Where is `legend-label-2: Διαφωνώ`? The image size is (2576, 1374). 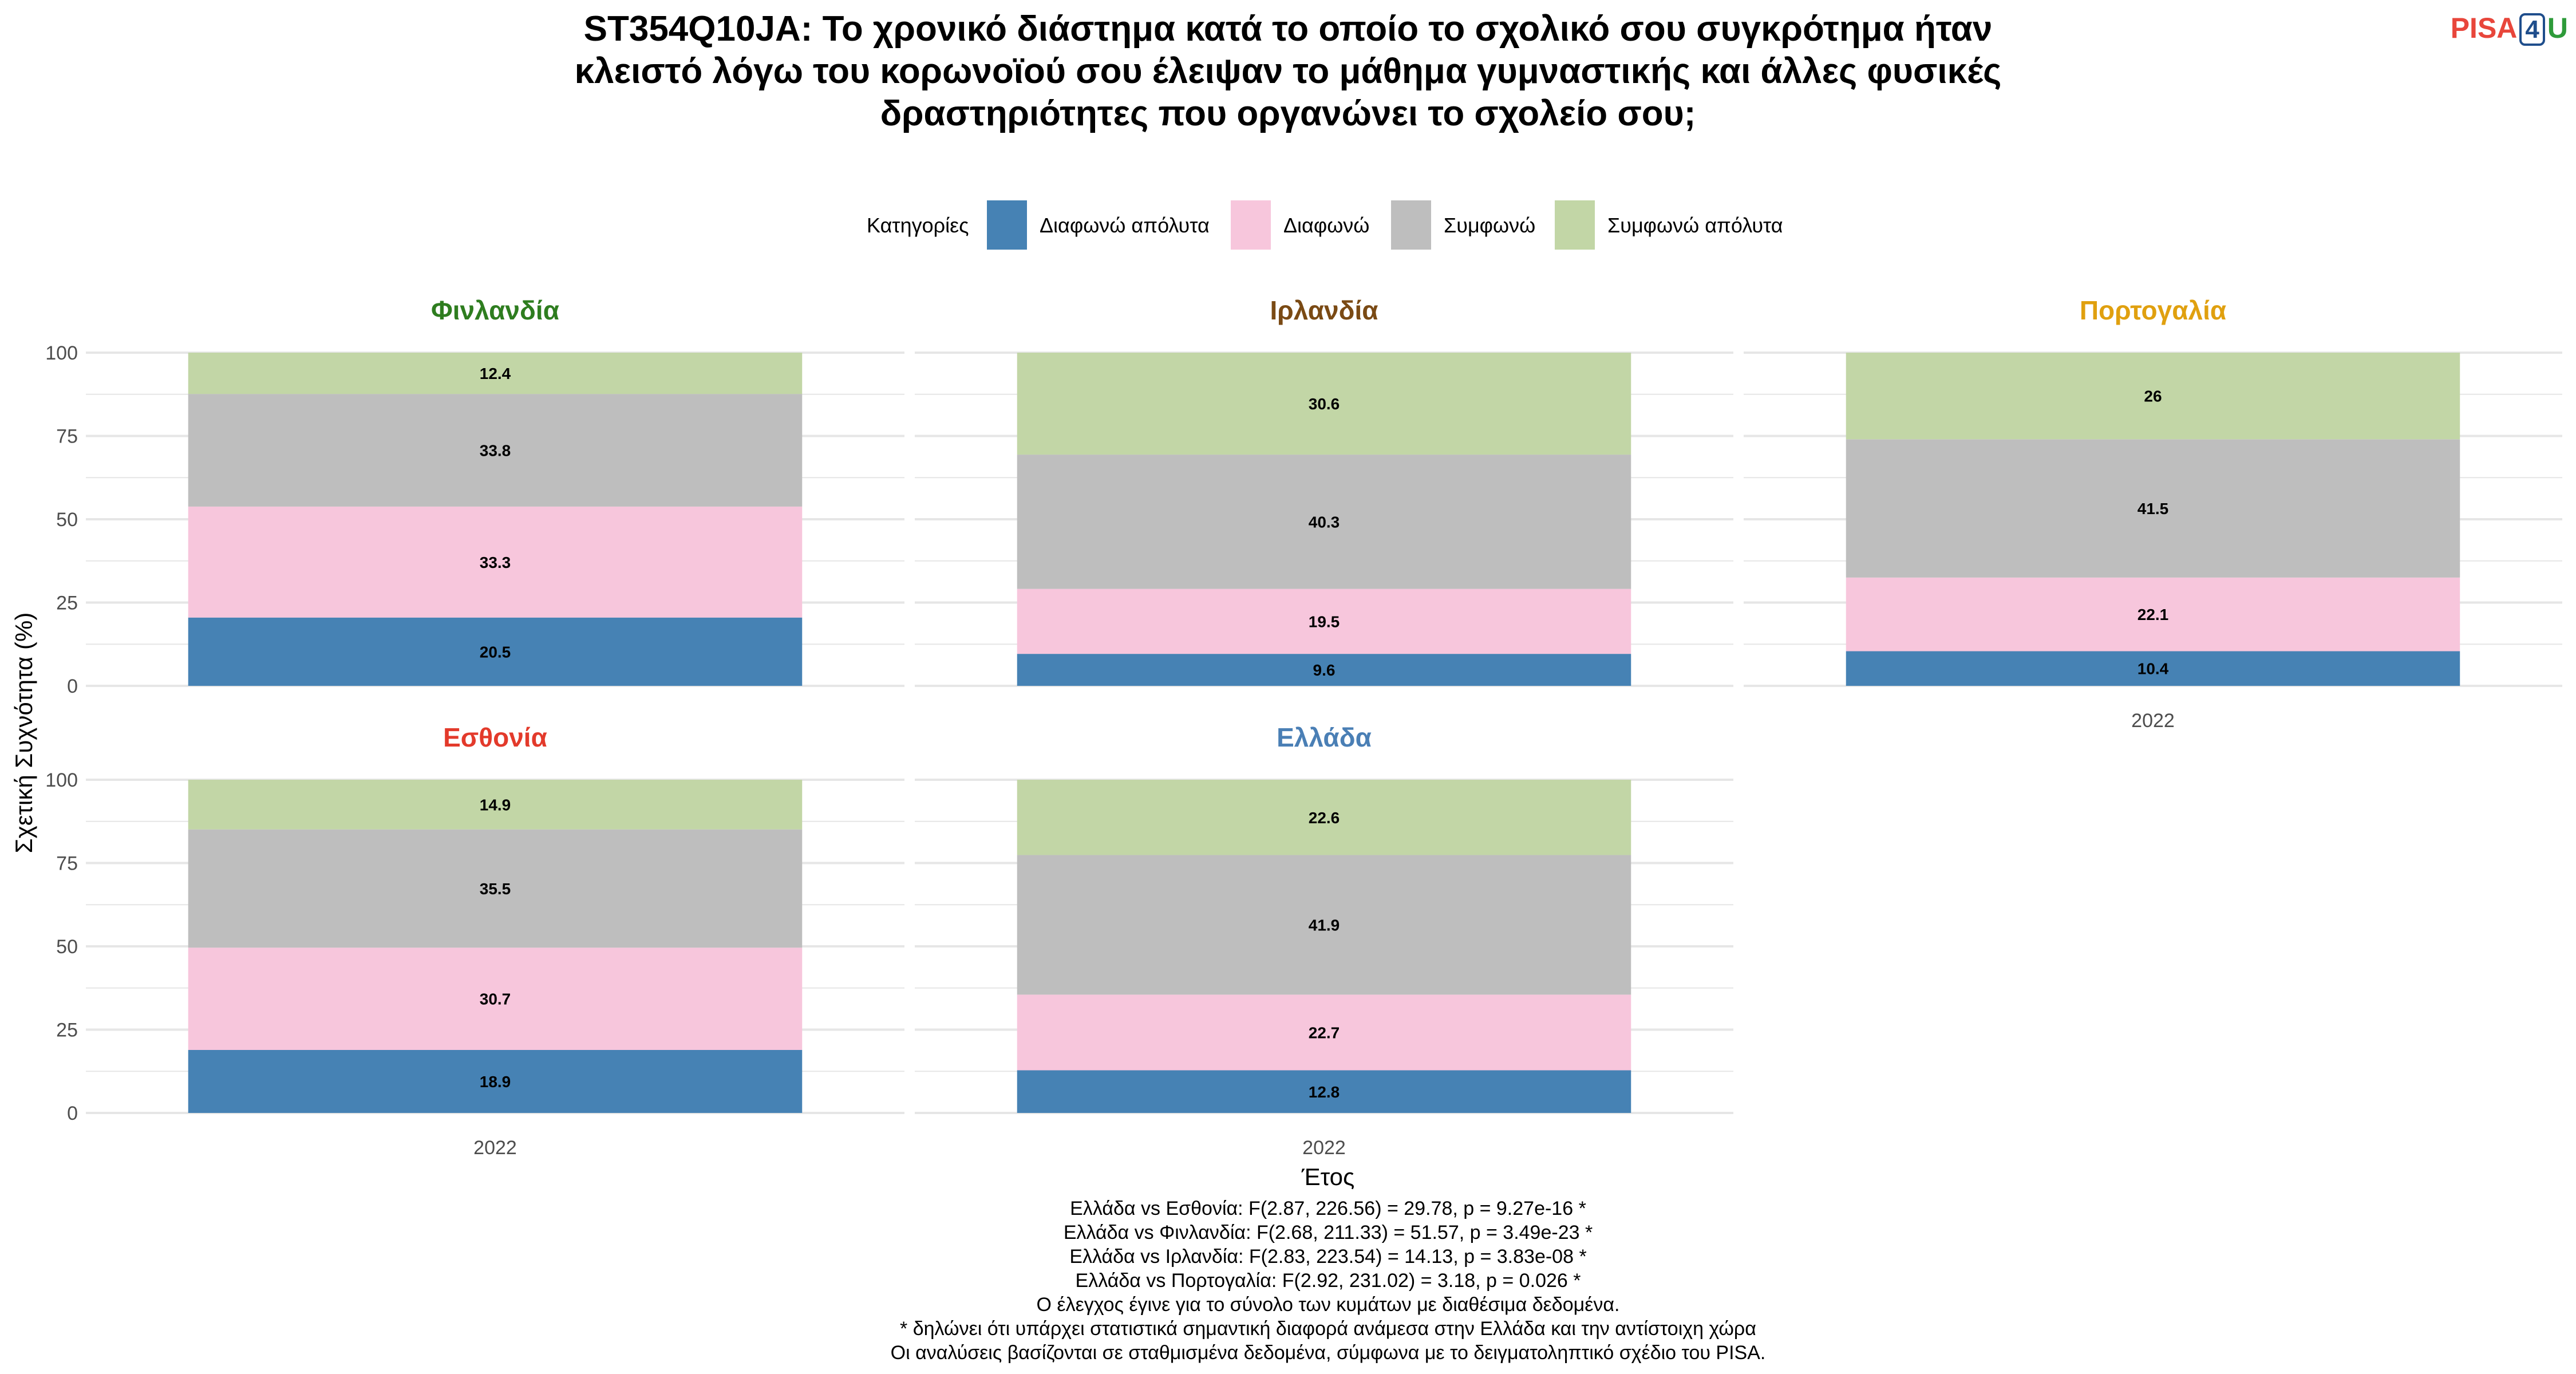 legend-label-2: Διαφωνώ is located at coordinates (1326, 226).